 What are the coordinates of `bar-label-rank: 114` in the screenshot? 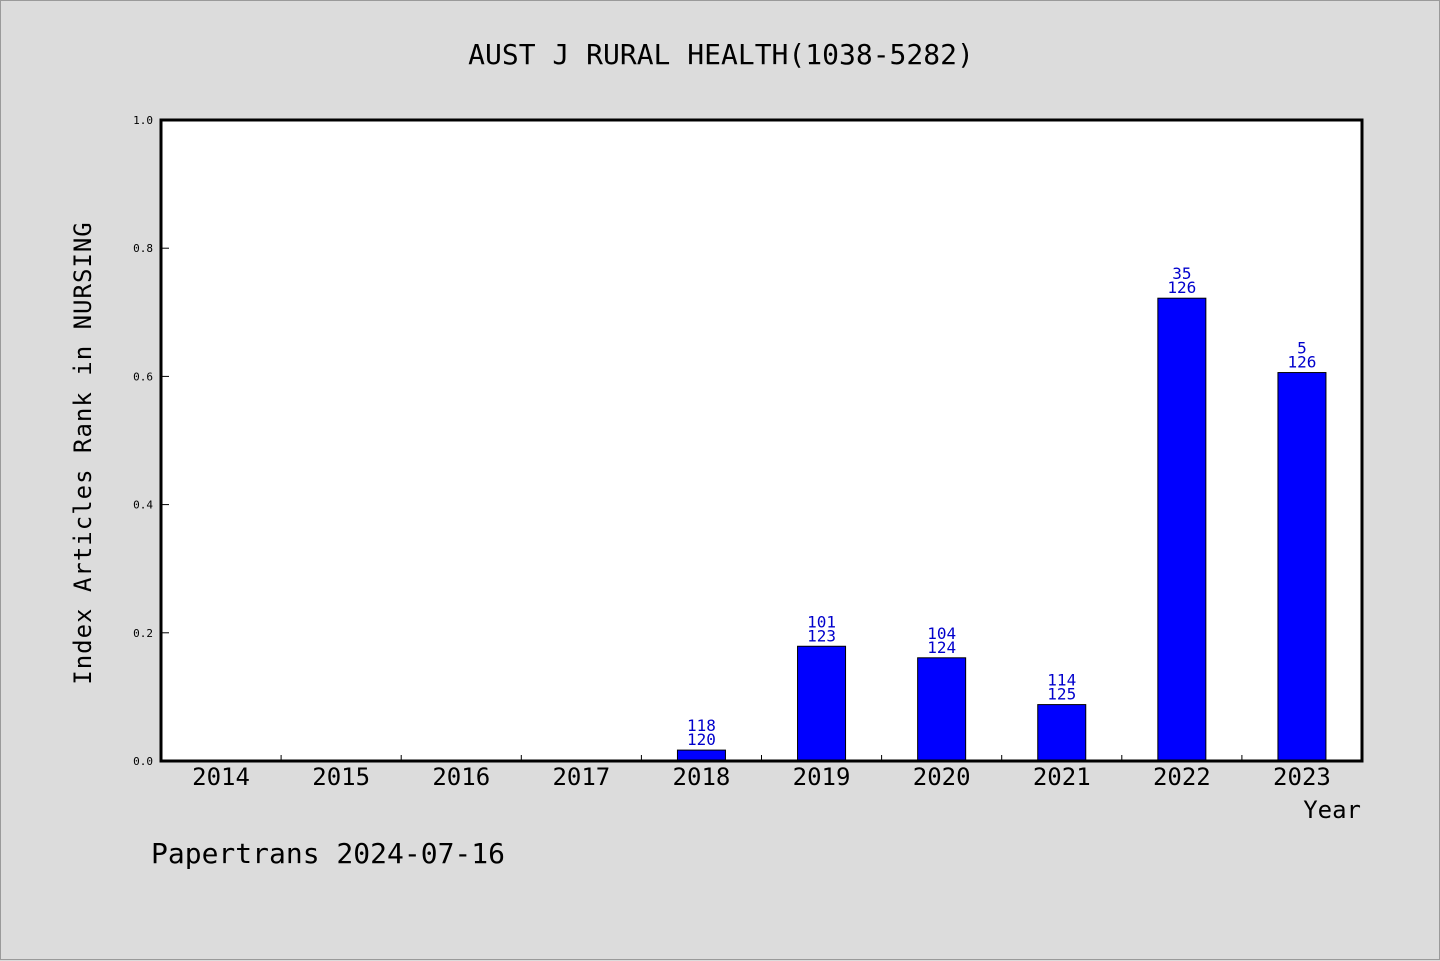 It's located at (1061, 680).